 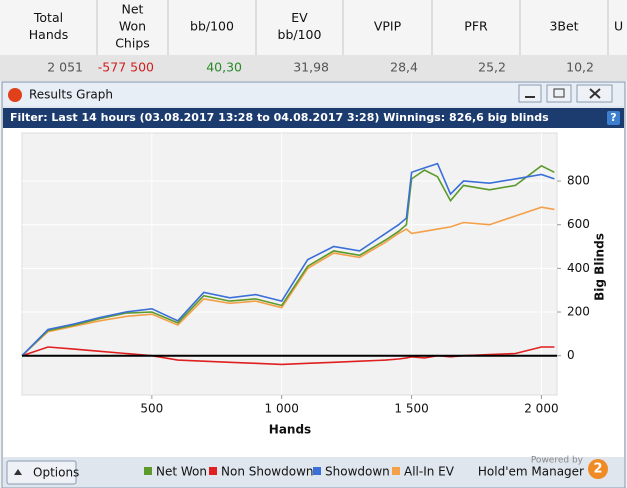 I want to click on column-header: Total, so click(x=48, y=17).